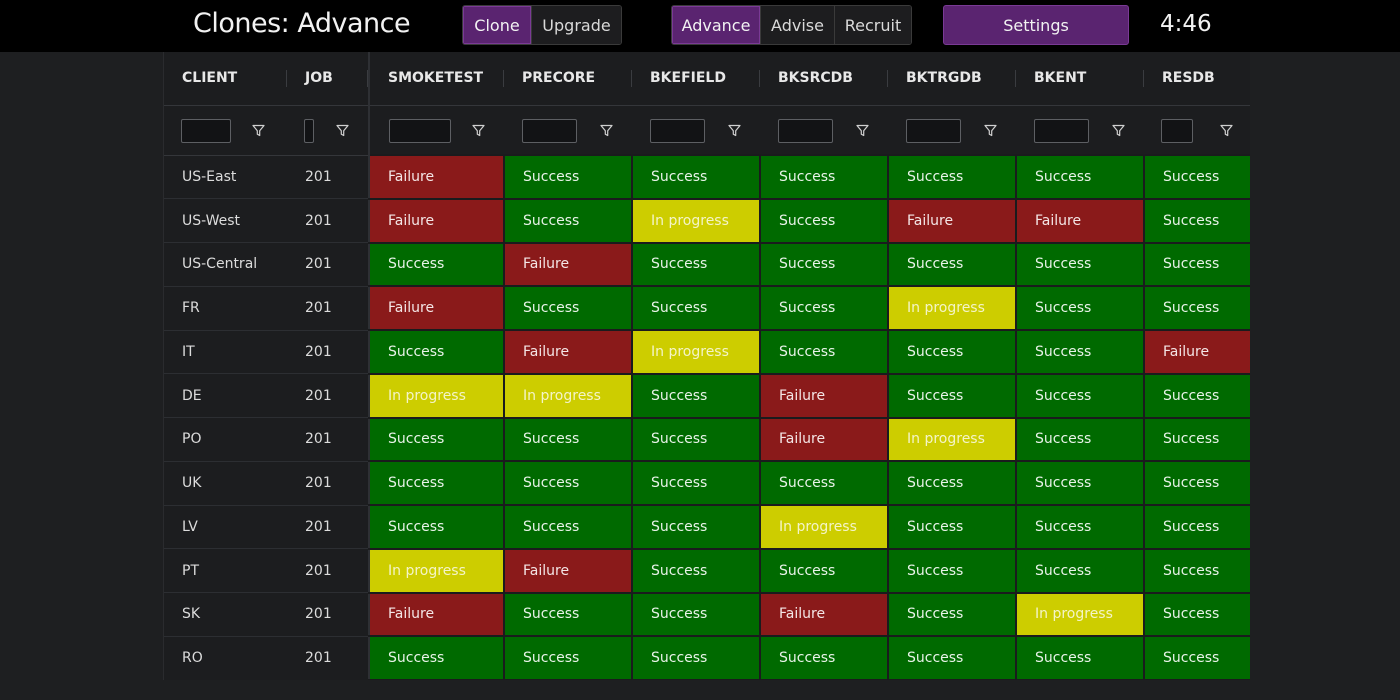 This screenshot has height=700, width=1400. I want to click on column-header-bktrgdb: BKTRGDB, so click(952, 79).